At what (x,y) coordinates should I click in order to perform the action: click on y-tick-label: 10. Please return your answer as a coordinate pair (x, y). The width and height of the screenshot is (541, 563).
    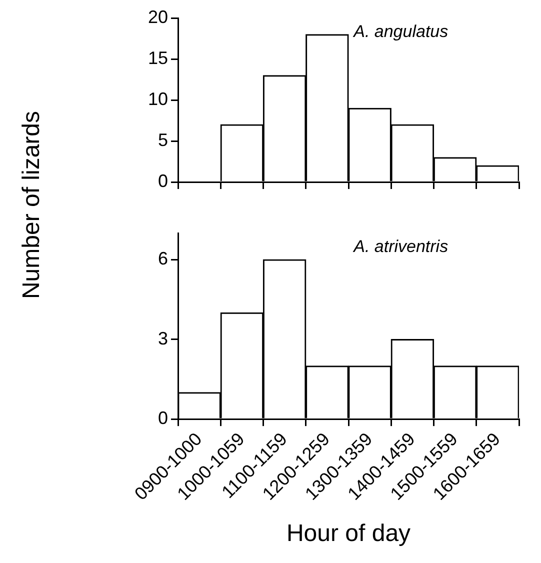
    Looking at the image, I should click on (158, 98).